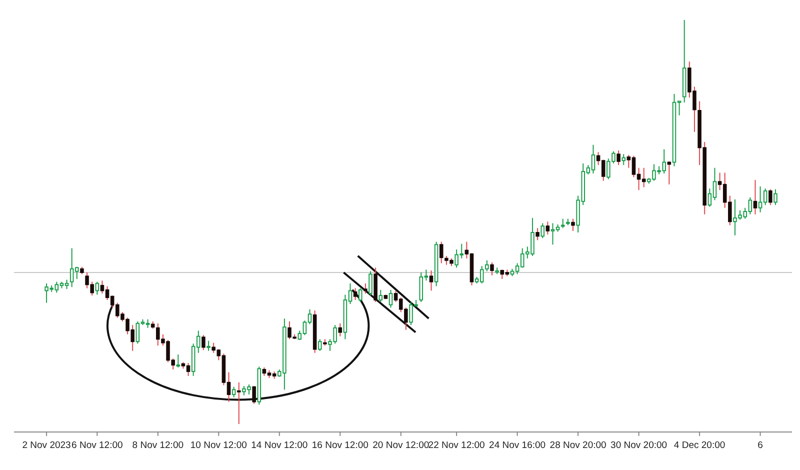 The height and width of the screenshot is (470, 800). What do you see at coordinates (46, 445) in the screenshot?
I see `x-tick-label: 2 Nov 2023` at bounding box center [46, 445].